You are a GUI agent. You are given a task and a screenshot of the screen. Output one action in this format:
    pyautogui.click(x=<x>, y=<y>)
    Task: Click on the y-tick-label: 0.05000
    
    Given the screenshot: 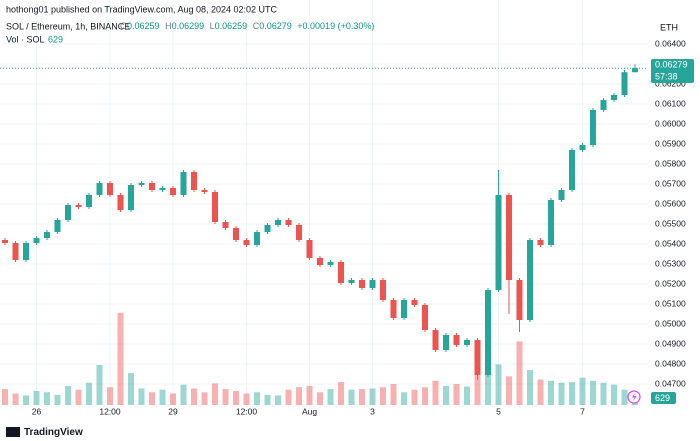 What is the action you would take?
    pyautogui.click(x=670, y=323)
    